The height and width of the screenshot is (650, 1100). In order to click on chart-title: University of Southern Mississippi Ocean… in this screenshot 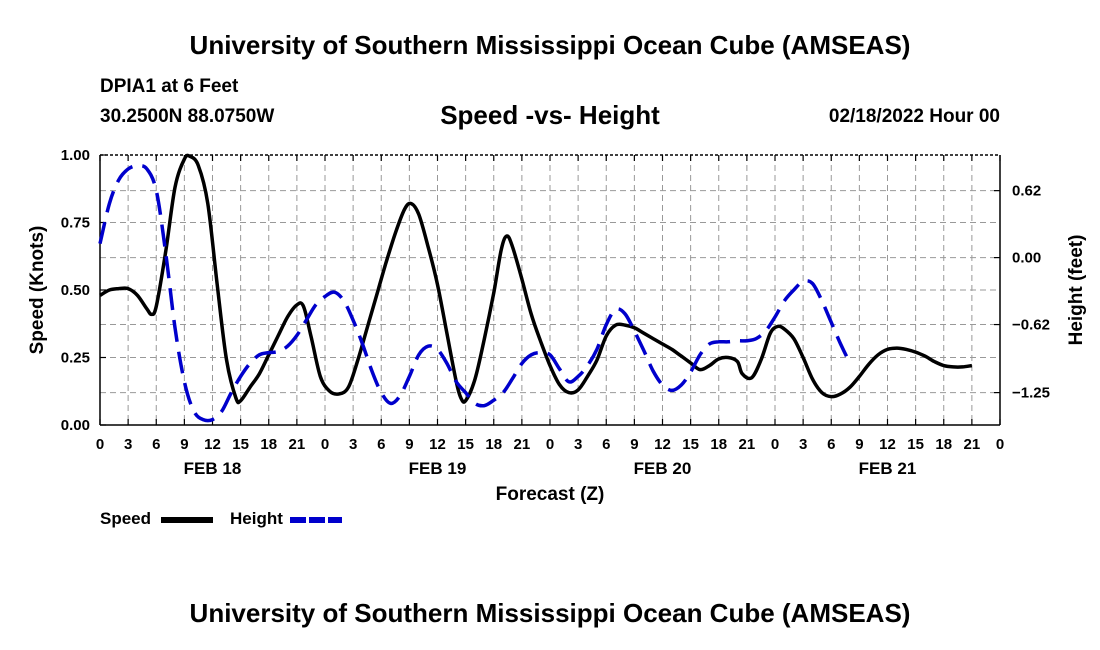, I will do `click(550, 45)`.